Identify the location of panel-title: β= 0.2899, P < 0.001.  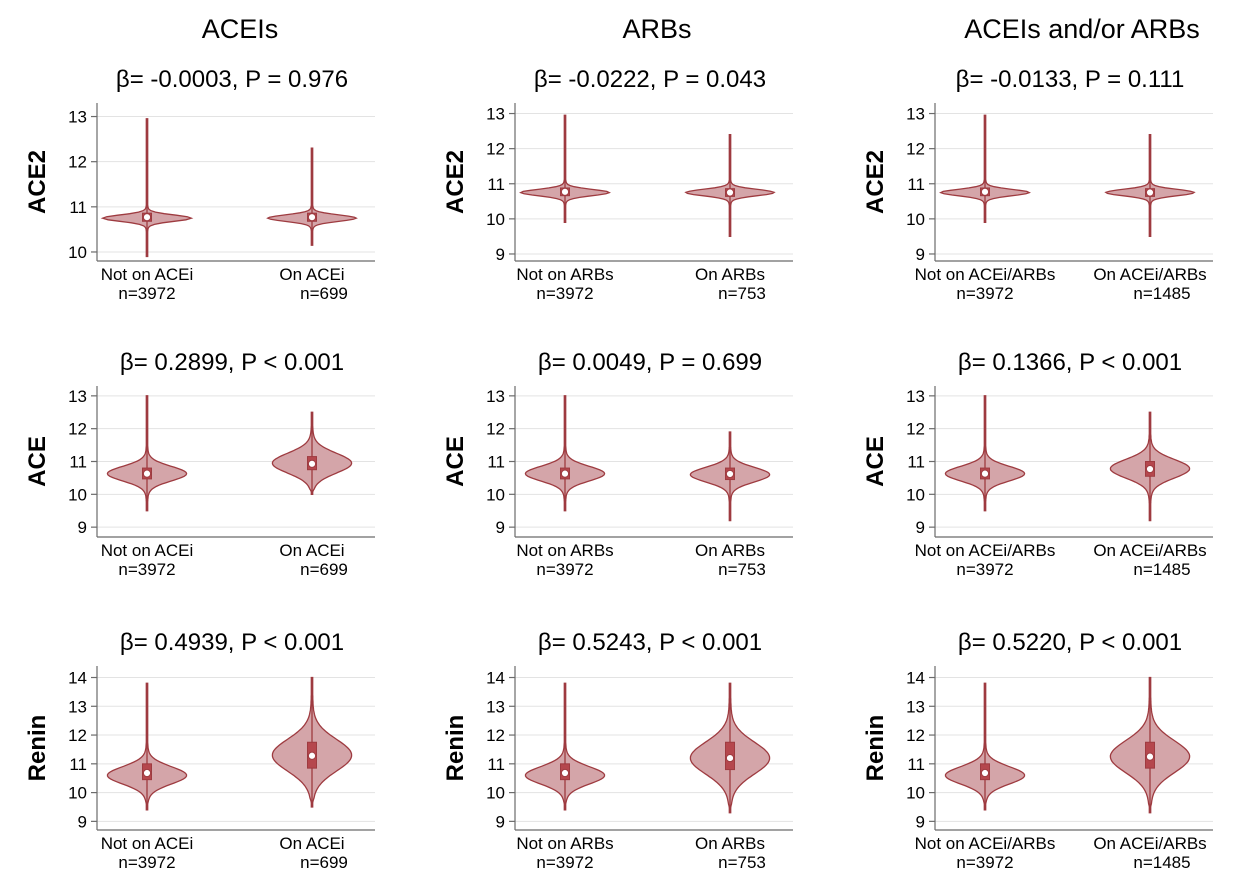
(232, 362).